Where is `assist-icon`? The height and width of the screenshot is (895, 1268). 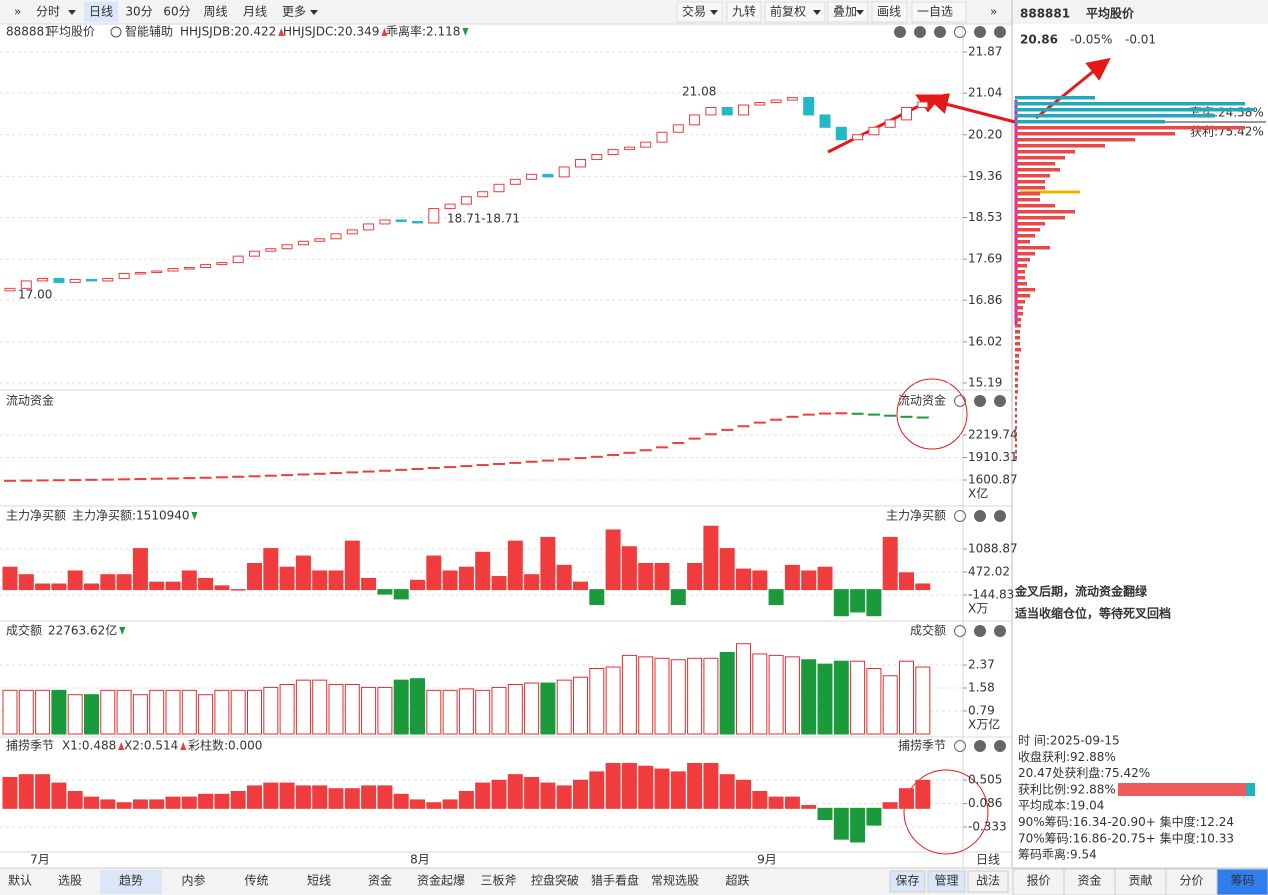
assist-icon is located at coordinates (116, 32).